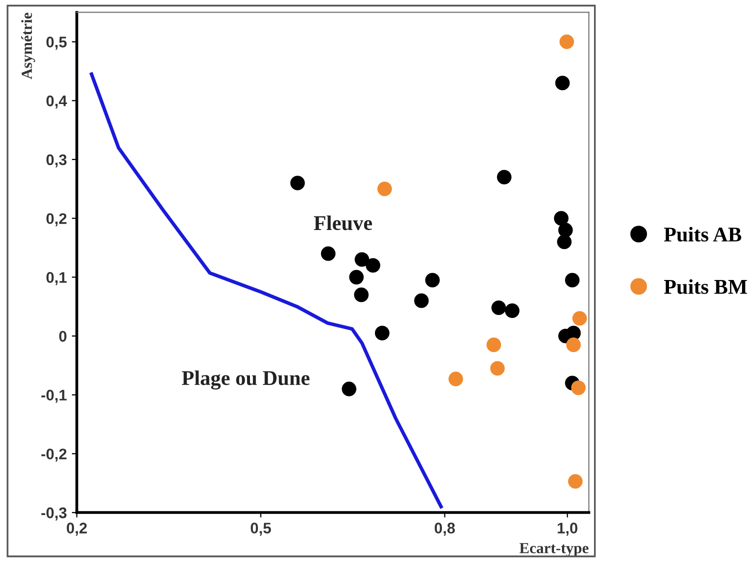  What do you see at coordinates (54, 513) in the screenshot?
I see `y-tick-label: -0,3` at bounding box center [54, 513].